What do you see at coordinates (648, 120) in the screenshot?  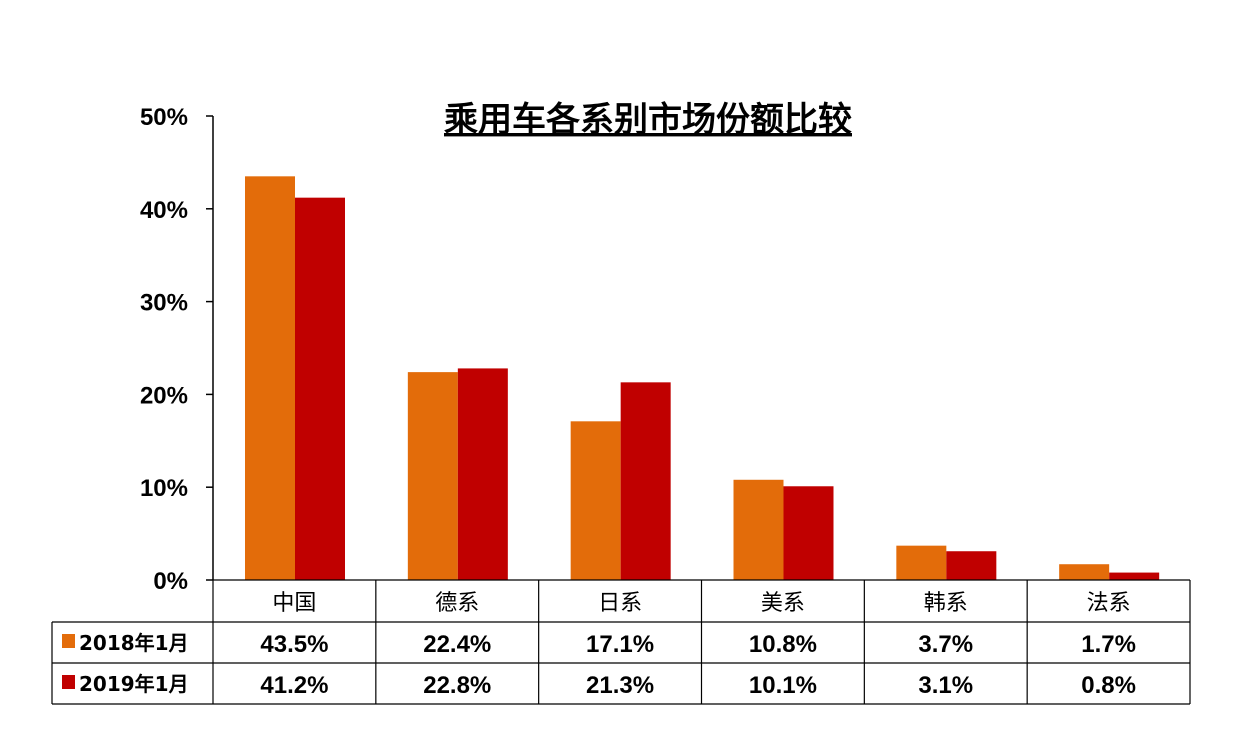 I see `chart-title: 乘用车各系别市场份额比较` at bounding box center [648, 120].